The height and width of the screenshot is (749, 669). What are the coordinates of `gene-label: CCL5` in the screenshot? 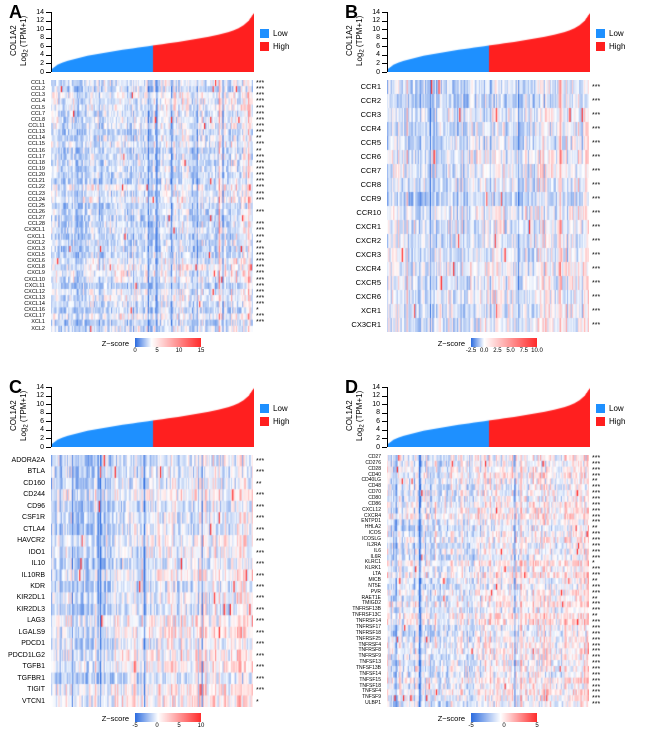 It's located at (37, 107).